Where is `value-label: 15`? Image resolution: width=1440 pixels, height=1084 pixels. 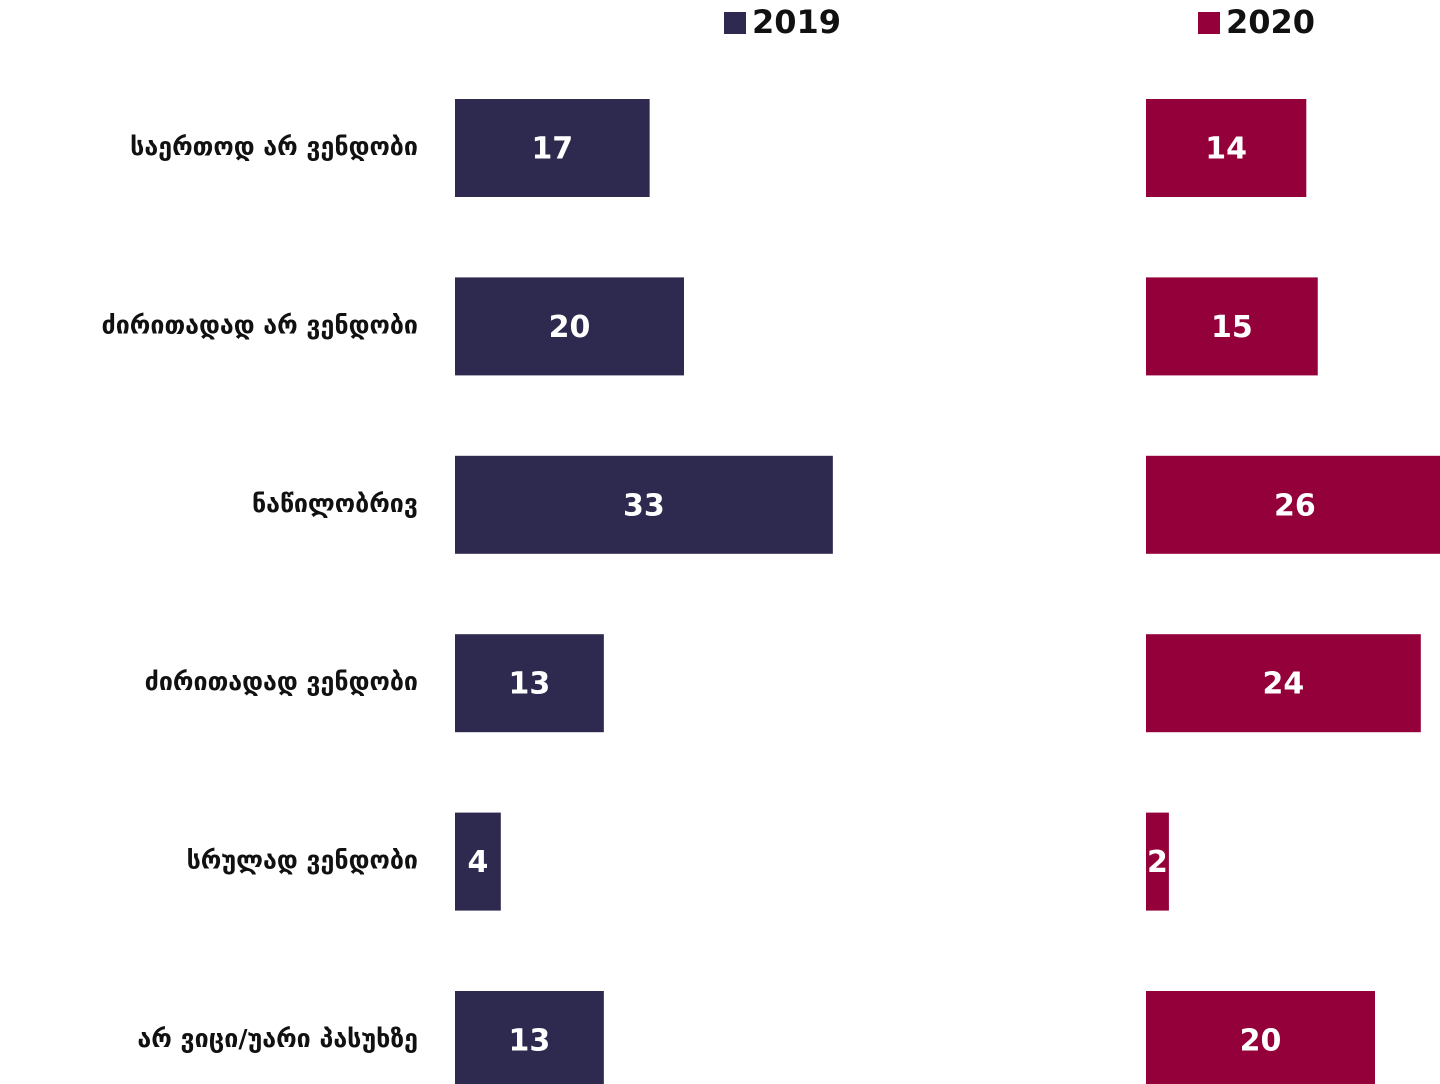
value-label: 15 is located at coordinates (1232, 327).